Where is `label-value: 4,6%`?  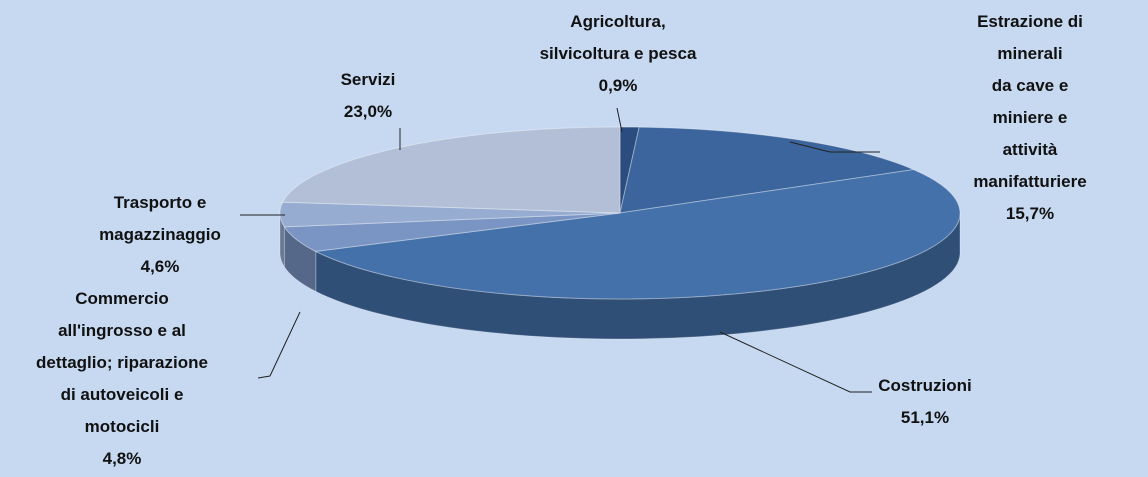
label-value: 4,6% is located at coordinates (160, 266).